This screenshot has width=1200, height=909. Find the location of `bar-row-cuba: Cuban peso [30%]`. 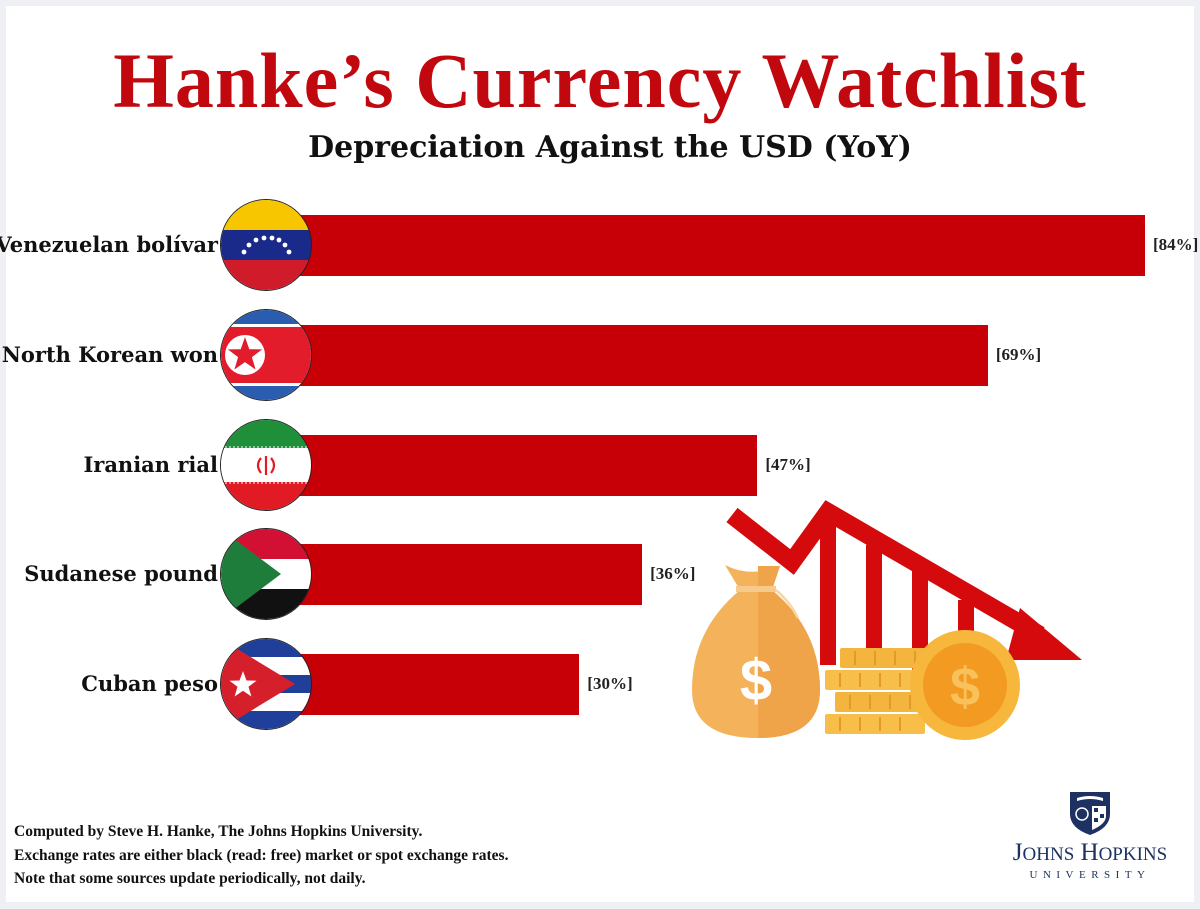

bar-row-cuba: Cuban peso [30%] is located at coordinates (600, 684).